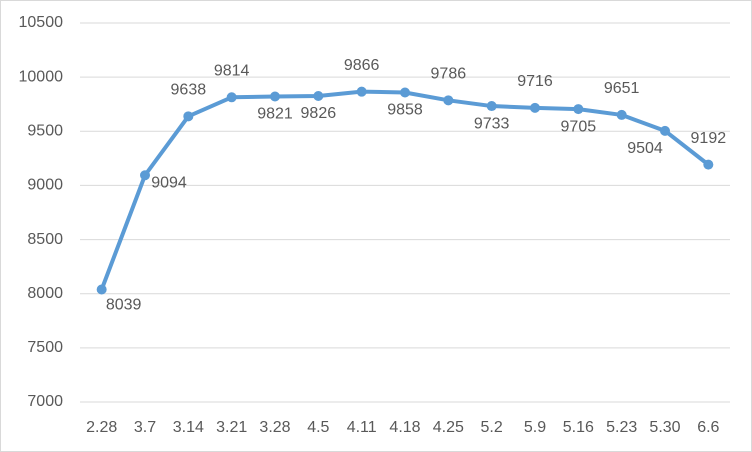 The image size is (752, 452). I want to click on x-tick-label: 3.28, so click(274, 427).